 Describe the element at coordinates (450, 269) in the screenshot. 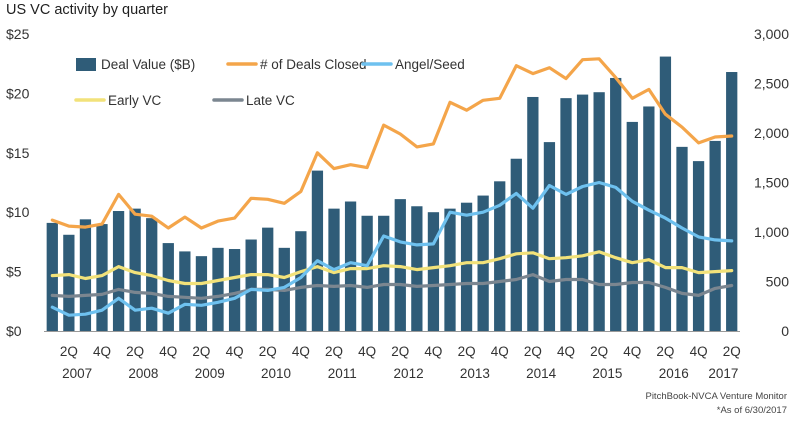

I see `bar-2013Q1` at that location.